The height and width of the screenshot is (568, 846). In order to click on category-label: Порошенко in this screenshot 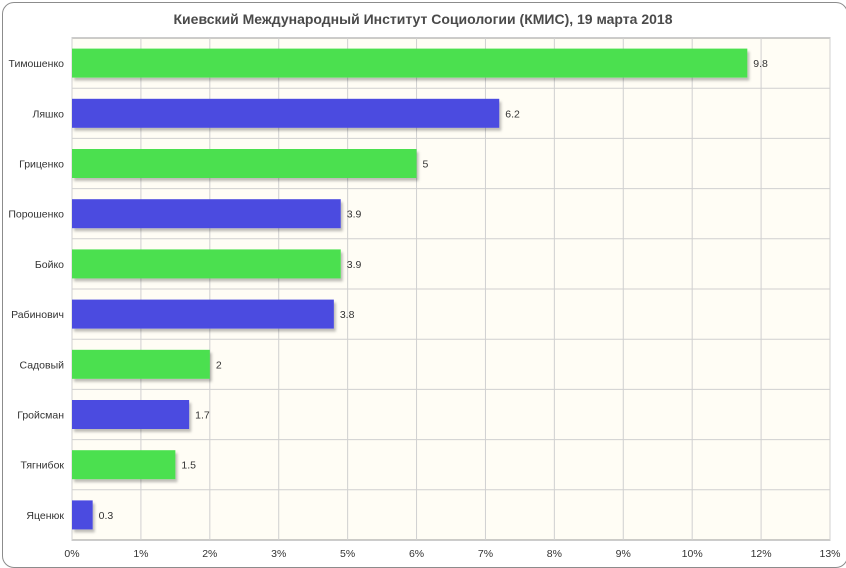, I will do `click(36, 215)`.